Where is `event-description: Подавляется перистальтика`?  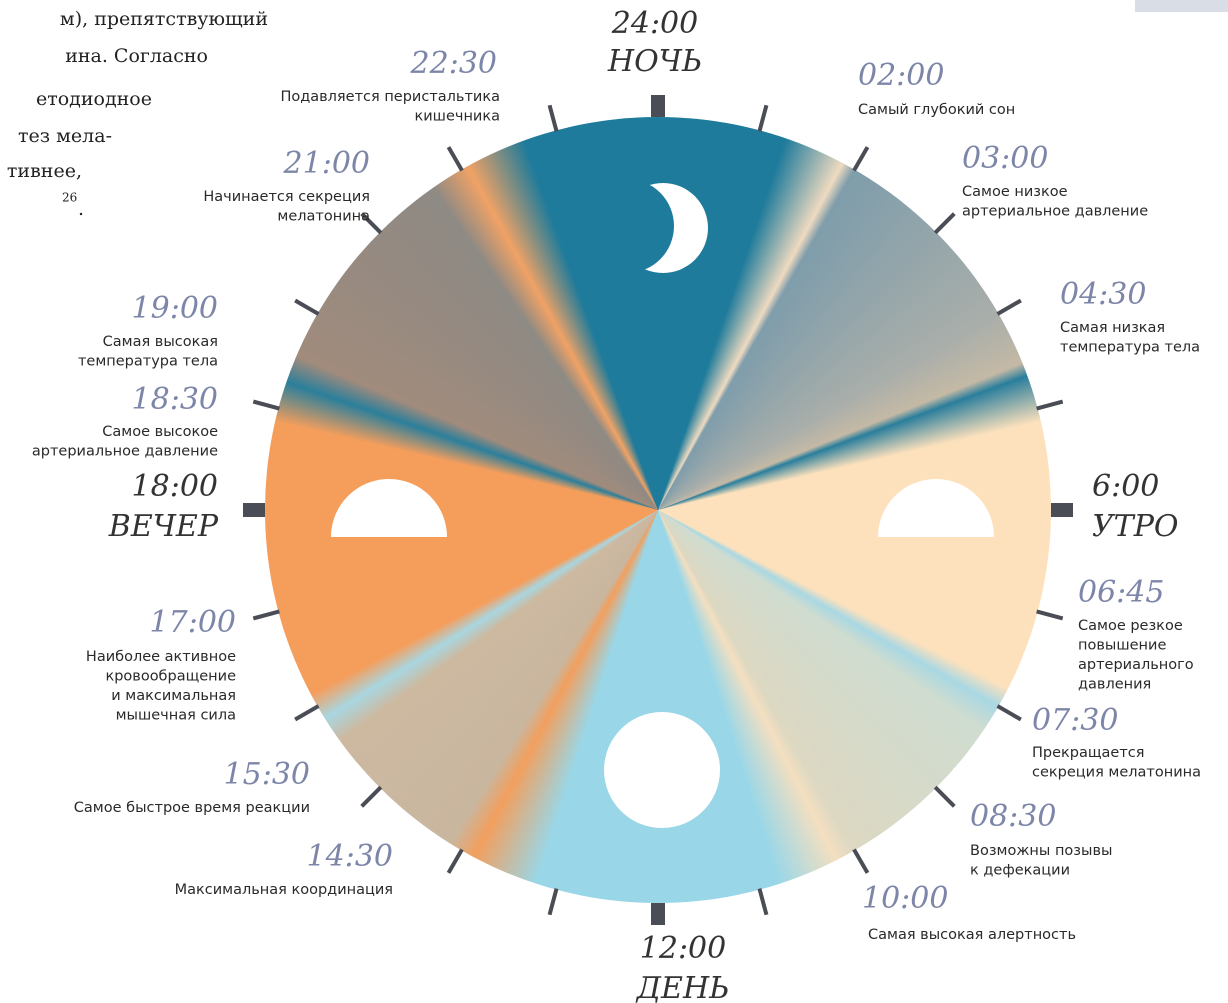 event-description: Подавляется перистальтика is located at coordinates (390, 97).